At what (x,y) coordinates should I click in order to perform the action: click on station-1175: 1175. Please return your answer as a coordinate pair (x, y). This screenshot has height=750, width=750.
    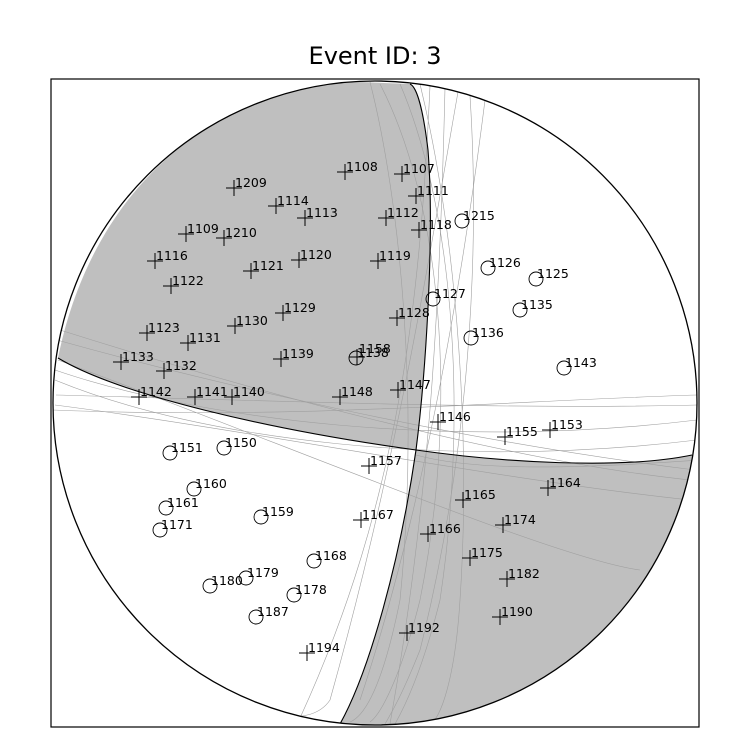
    Looking at the image, I should click on (482, 555).